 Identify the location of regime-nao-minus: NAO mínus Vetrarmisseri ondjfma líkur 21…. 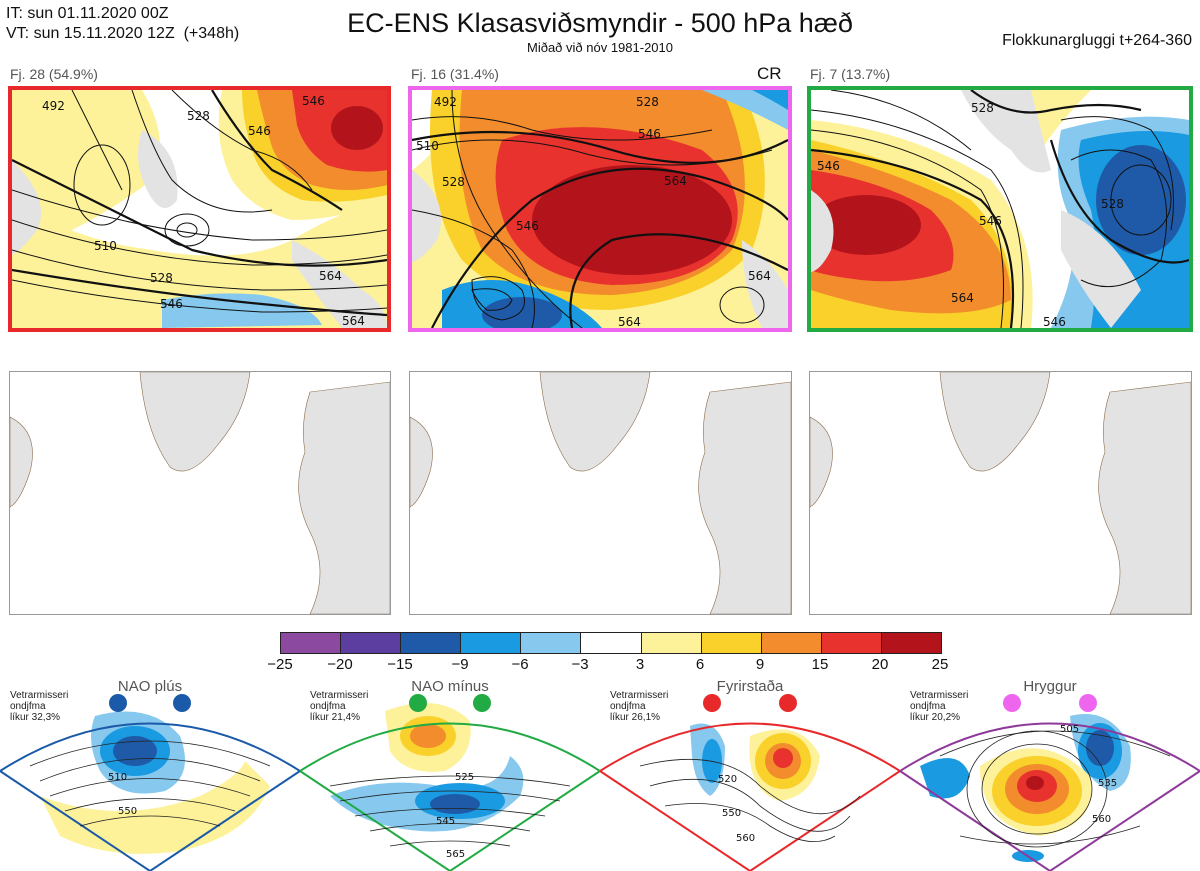
(450, 774).